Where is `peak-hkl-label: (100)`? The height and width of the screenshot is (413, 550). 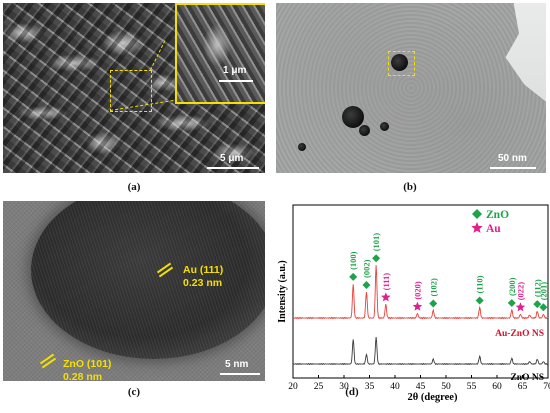 peak-hkl-label: (100) is located at coordinates (353, 260).